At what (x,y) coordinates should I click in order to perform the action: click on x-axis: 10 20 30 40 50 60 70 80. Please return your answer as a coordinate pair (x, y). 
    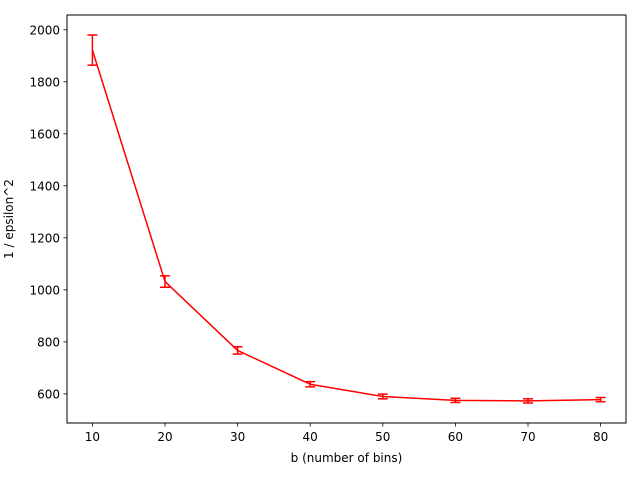
    Looking at the image, I should click on (346, 433).